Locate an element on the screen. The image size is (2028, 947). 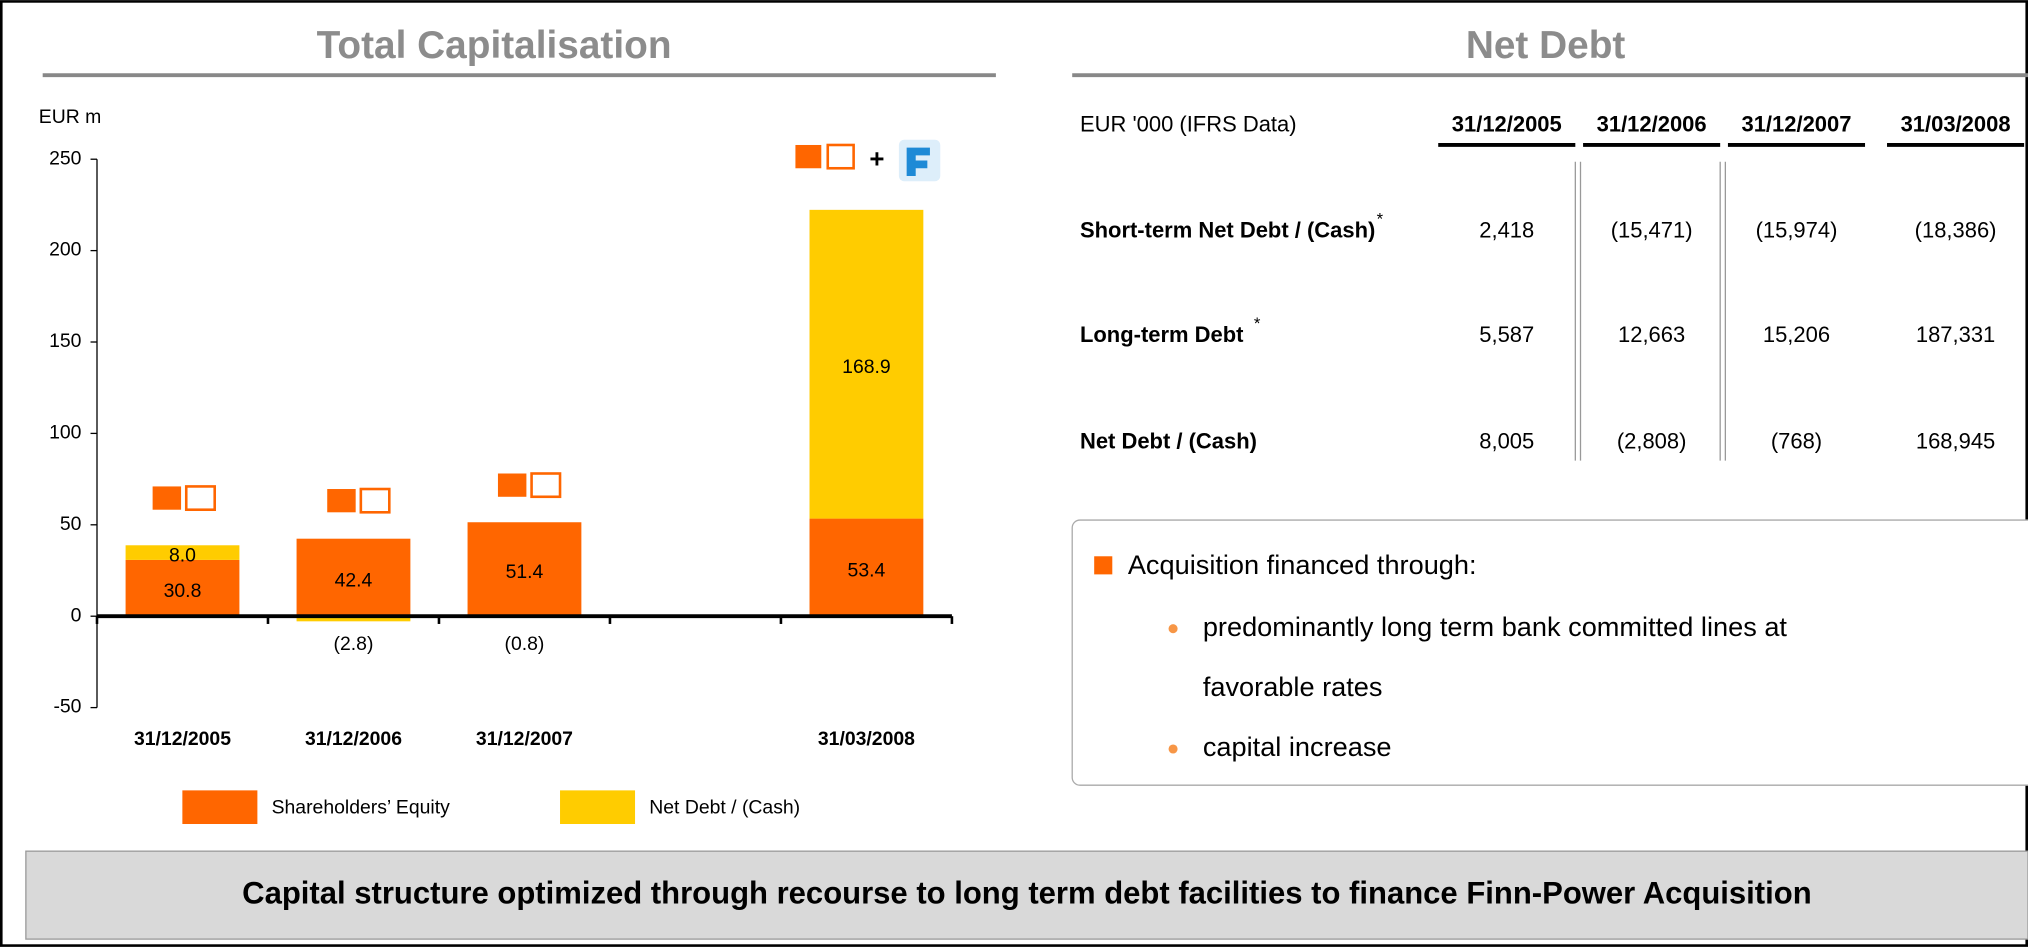
table-header: 31/12/2006 is located at coordinates (1652, 123).